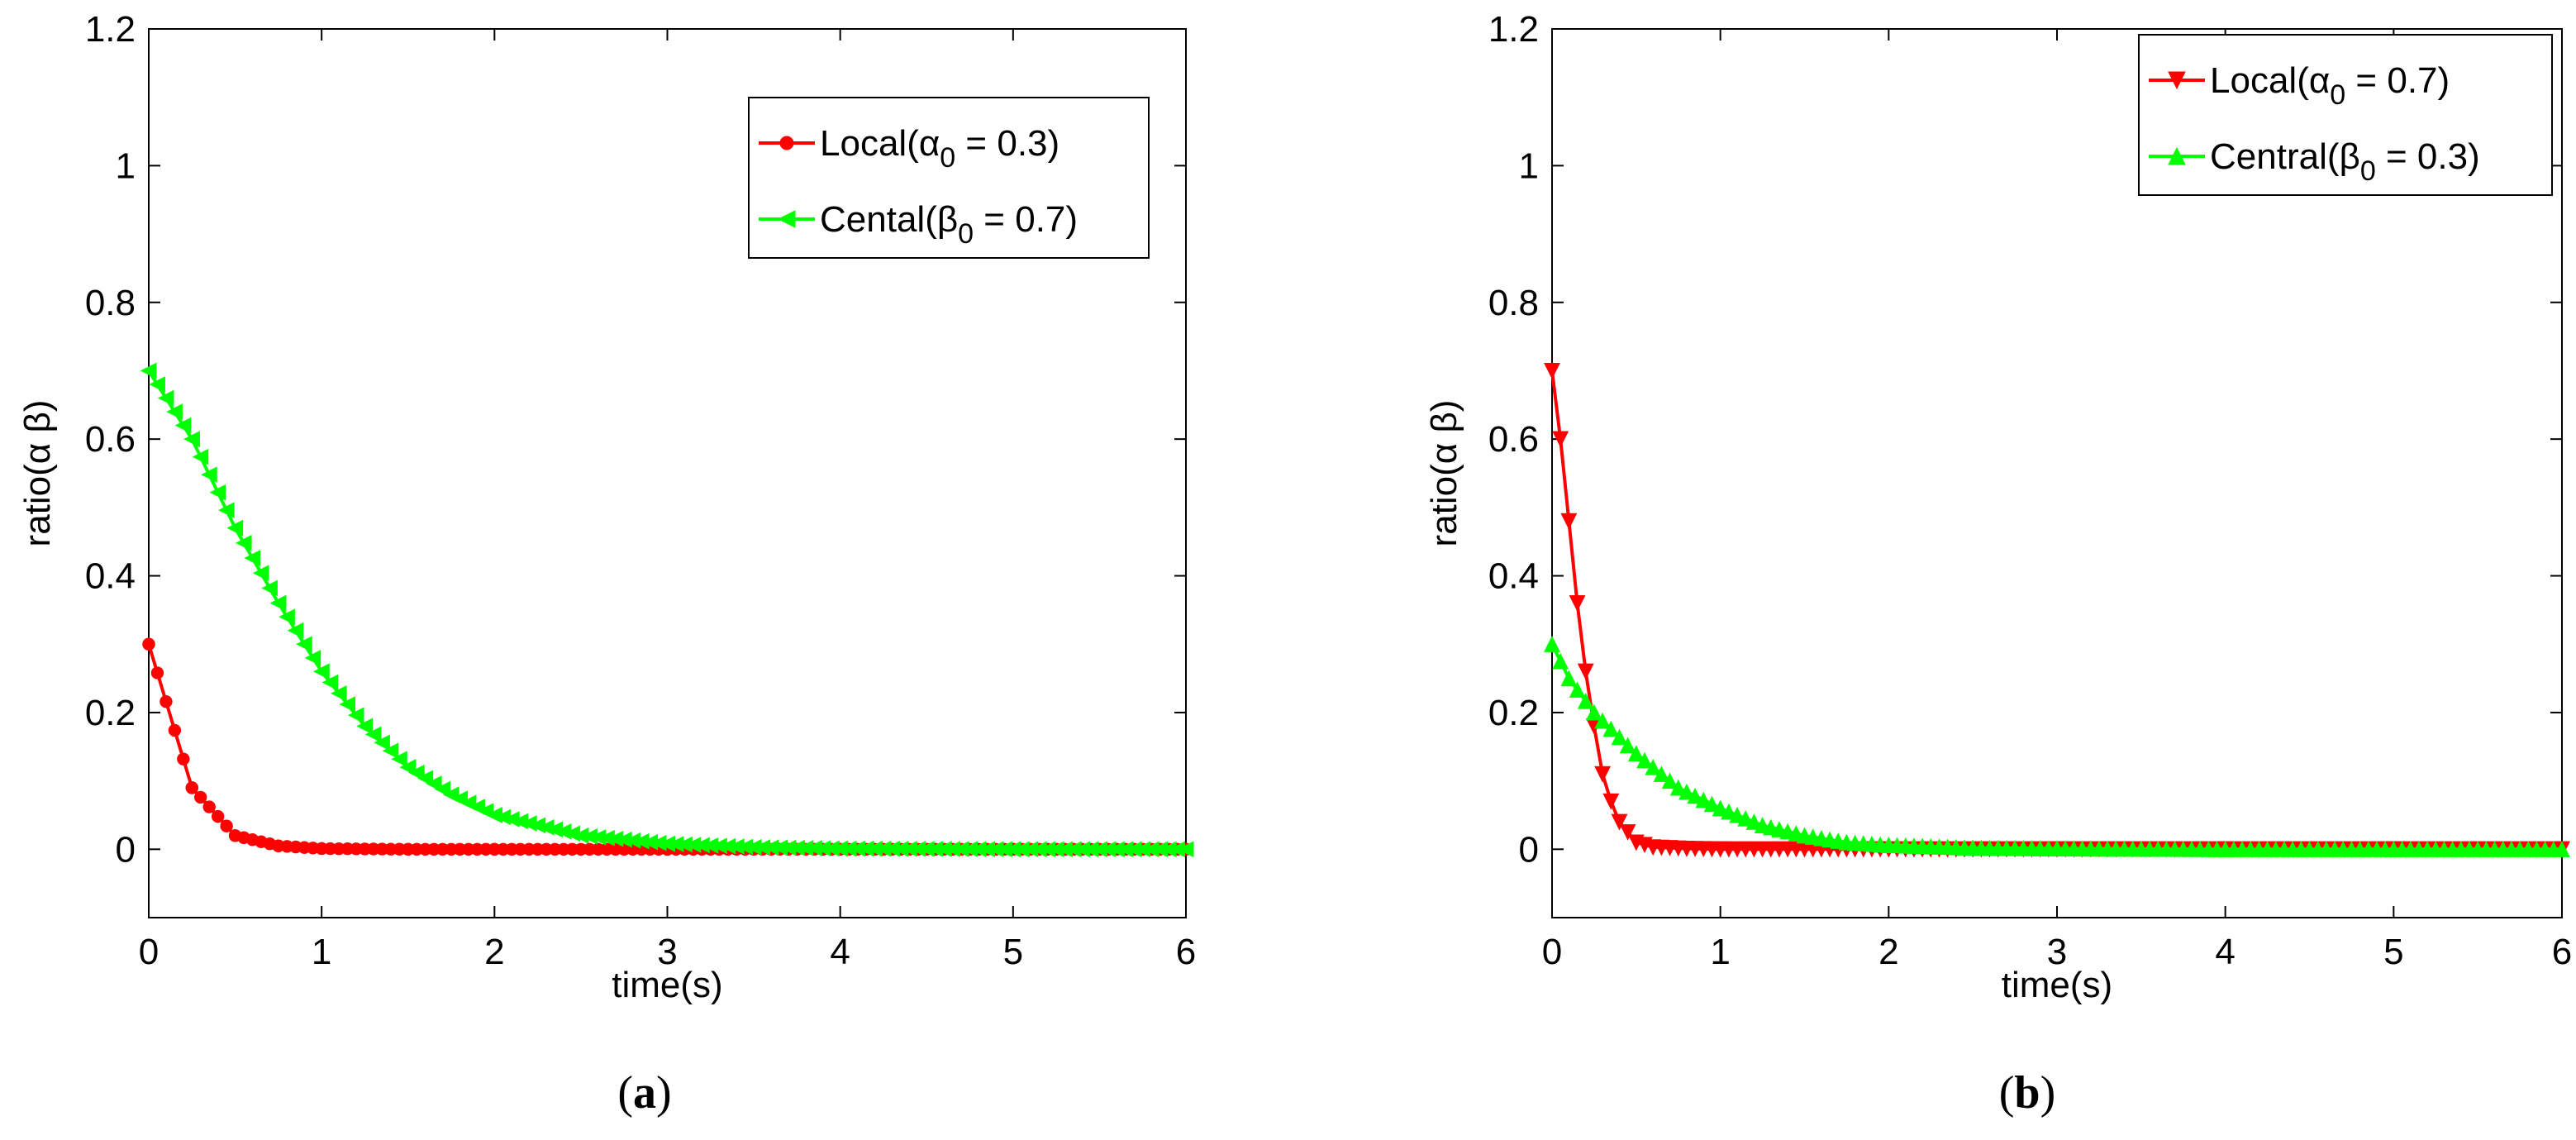 The image size is (2576, 1140). I want to click on x-tick-label: 5, so click(1013, 952).